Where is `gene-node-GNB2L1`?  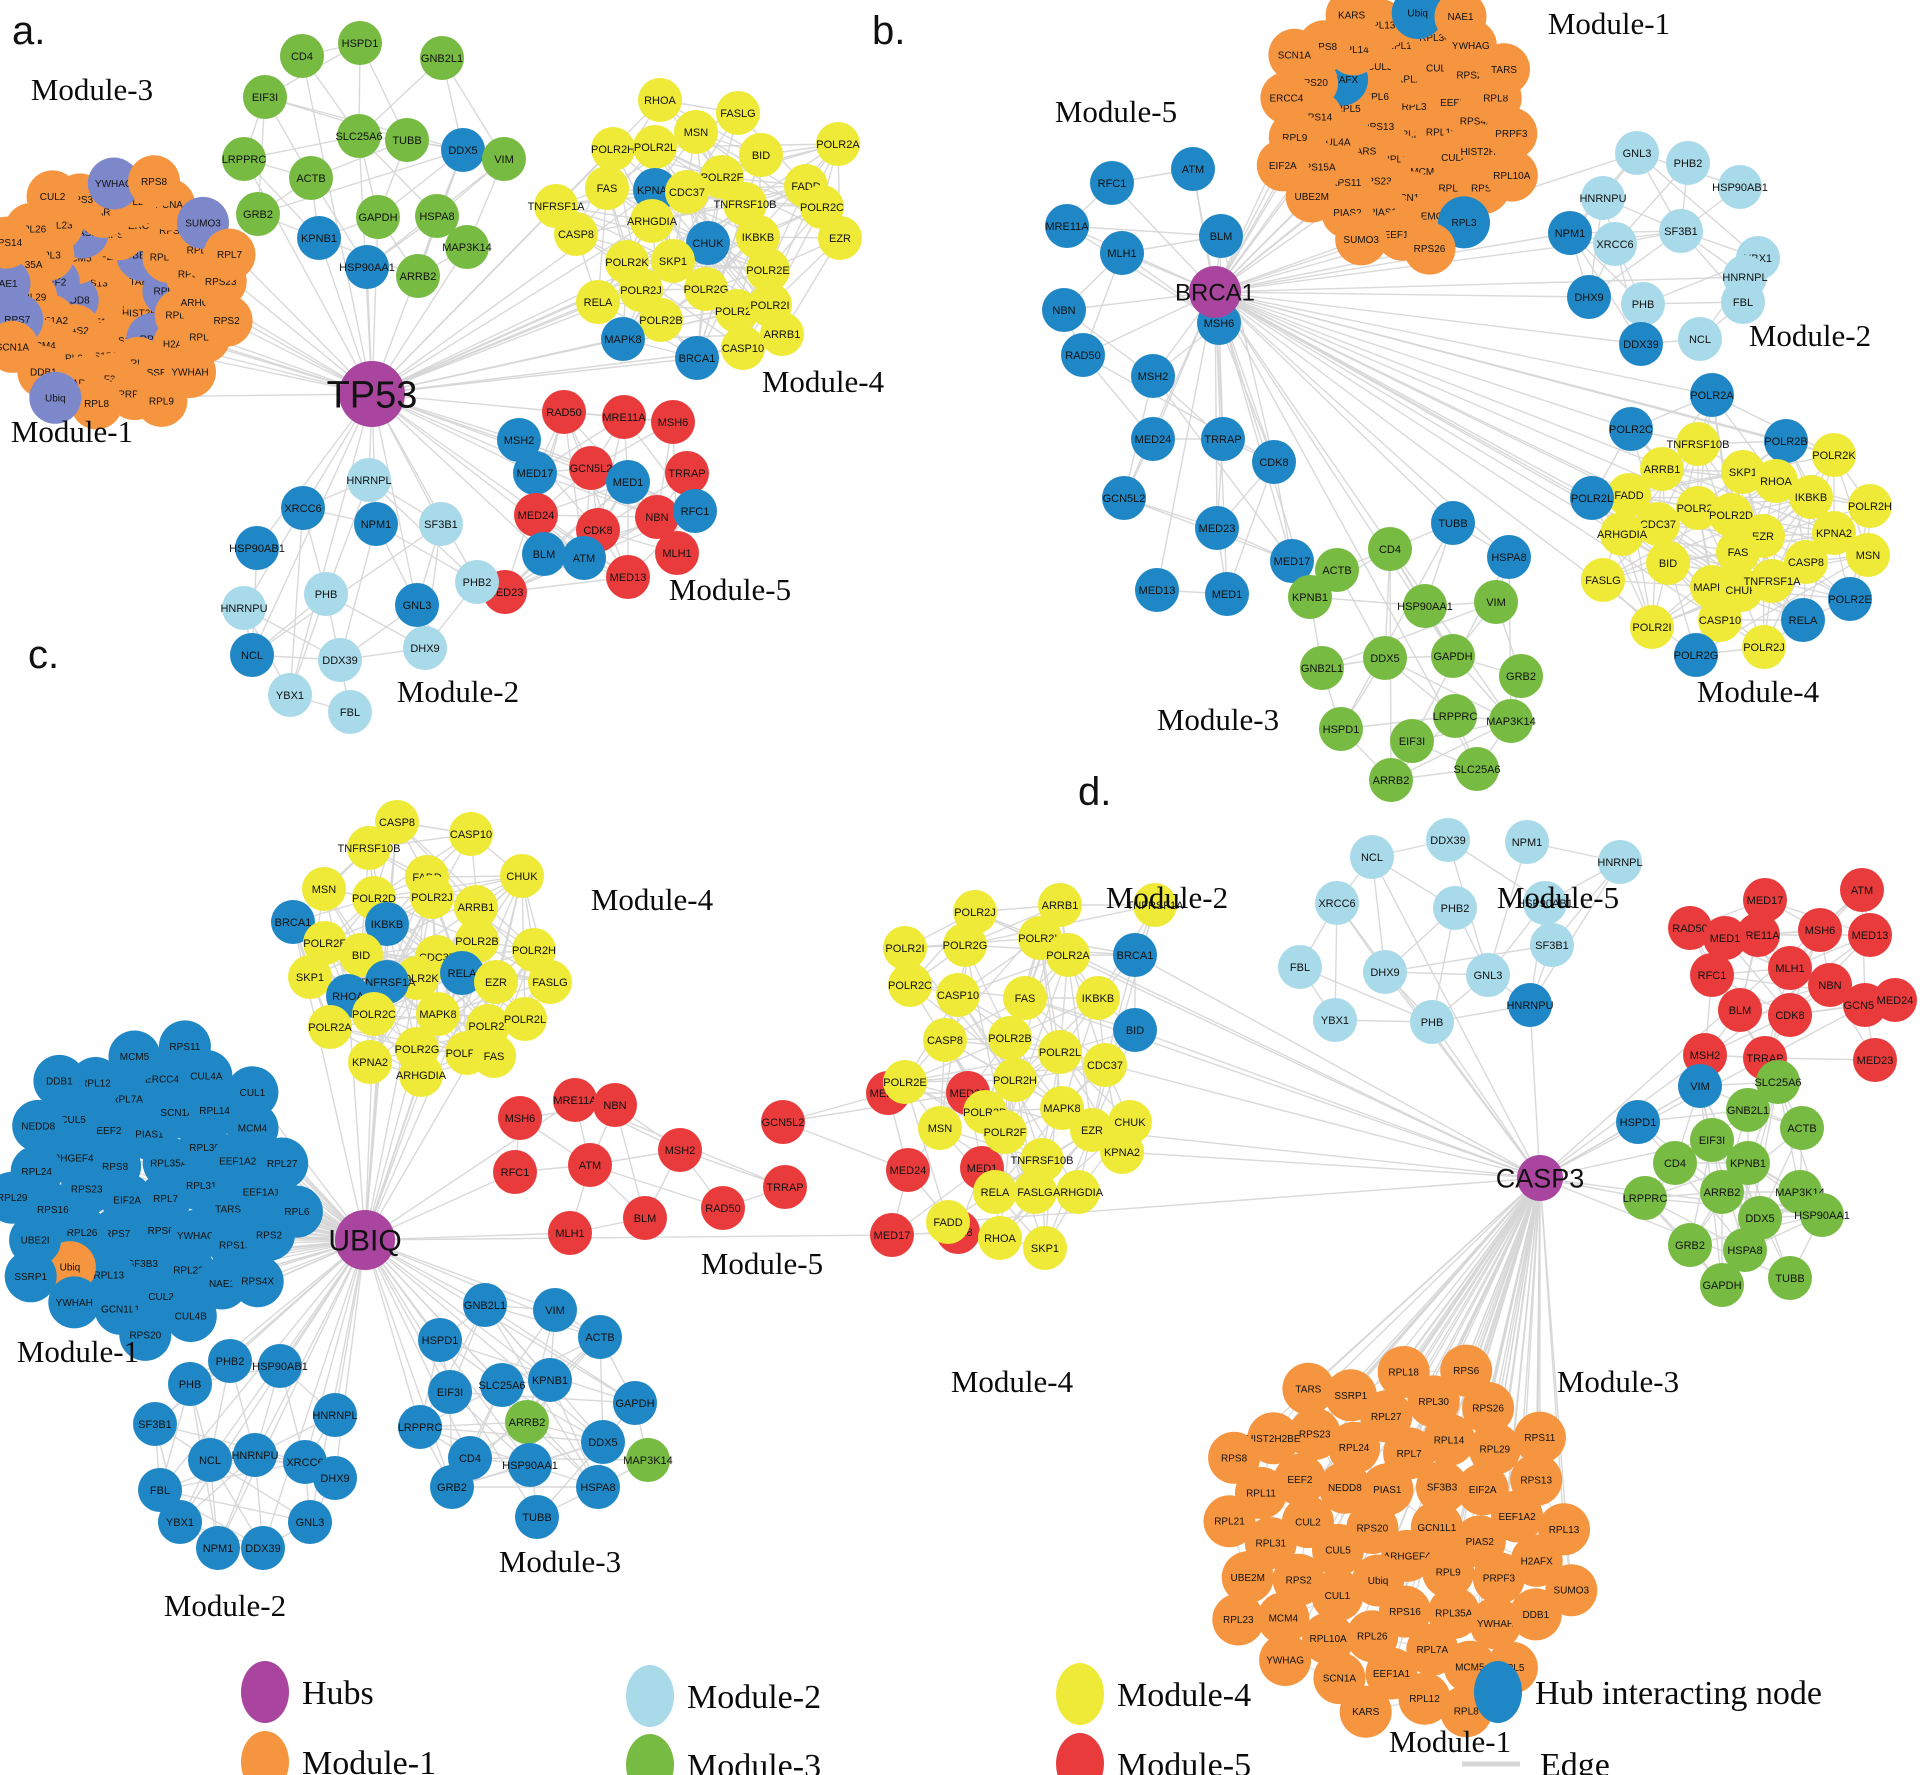 gene-node-GNB2L1 is located at coordinates (442, 58).